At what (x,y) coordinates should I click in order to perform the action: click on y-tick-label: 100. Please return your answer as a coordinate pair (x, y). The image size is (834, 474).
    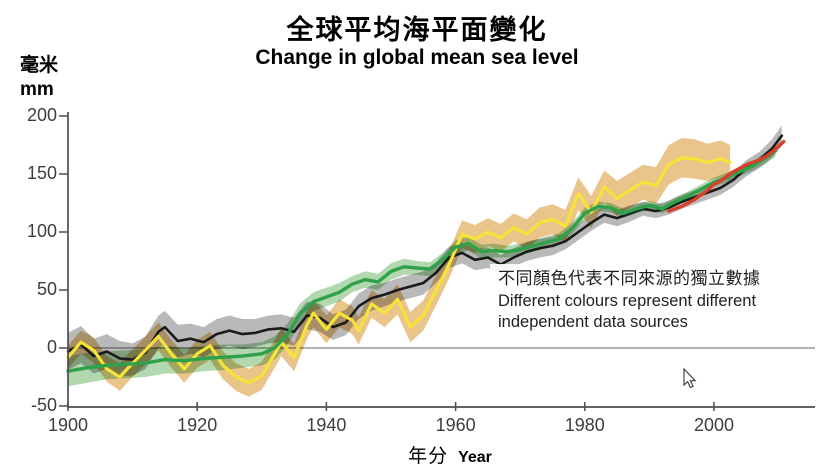
    Looking at the image, I should click on (41, 231).